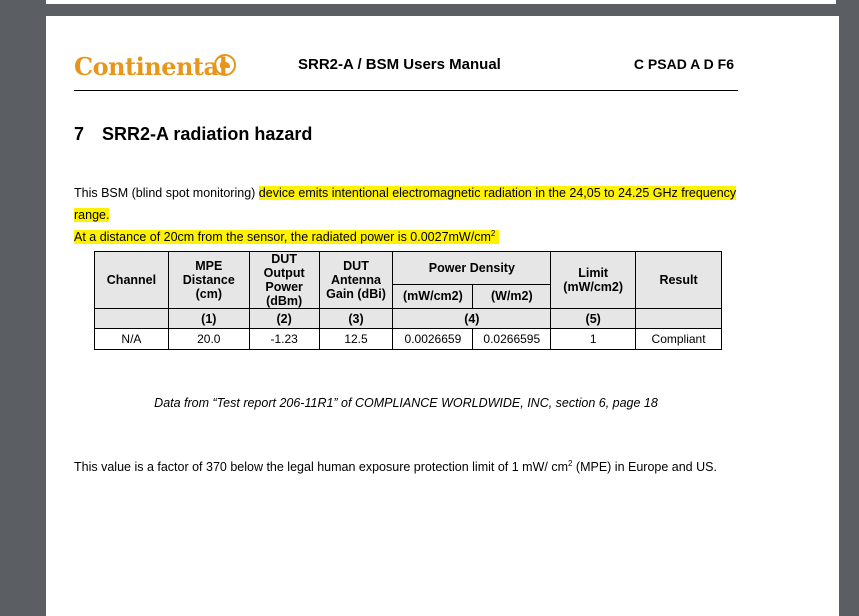  Describe the element at coordinates (593, 318) in the screenshot. I see `index-cell: (5)` at that location.